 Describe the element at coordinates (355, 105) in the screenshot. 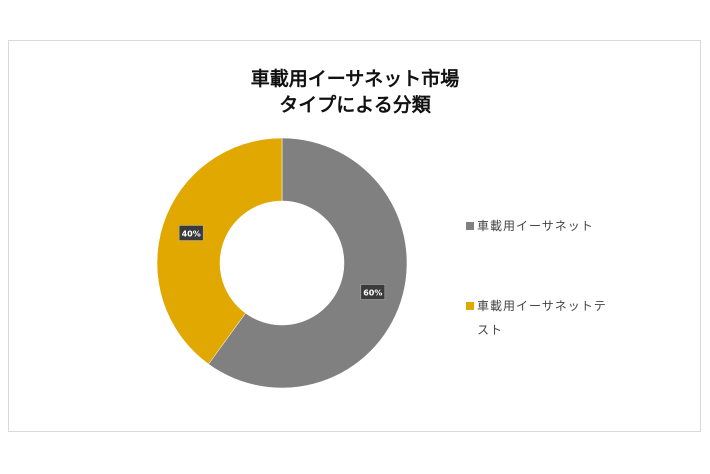

I see `title-line-2: タイプによる分類` at that location.